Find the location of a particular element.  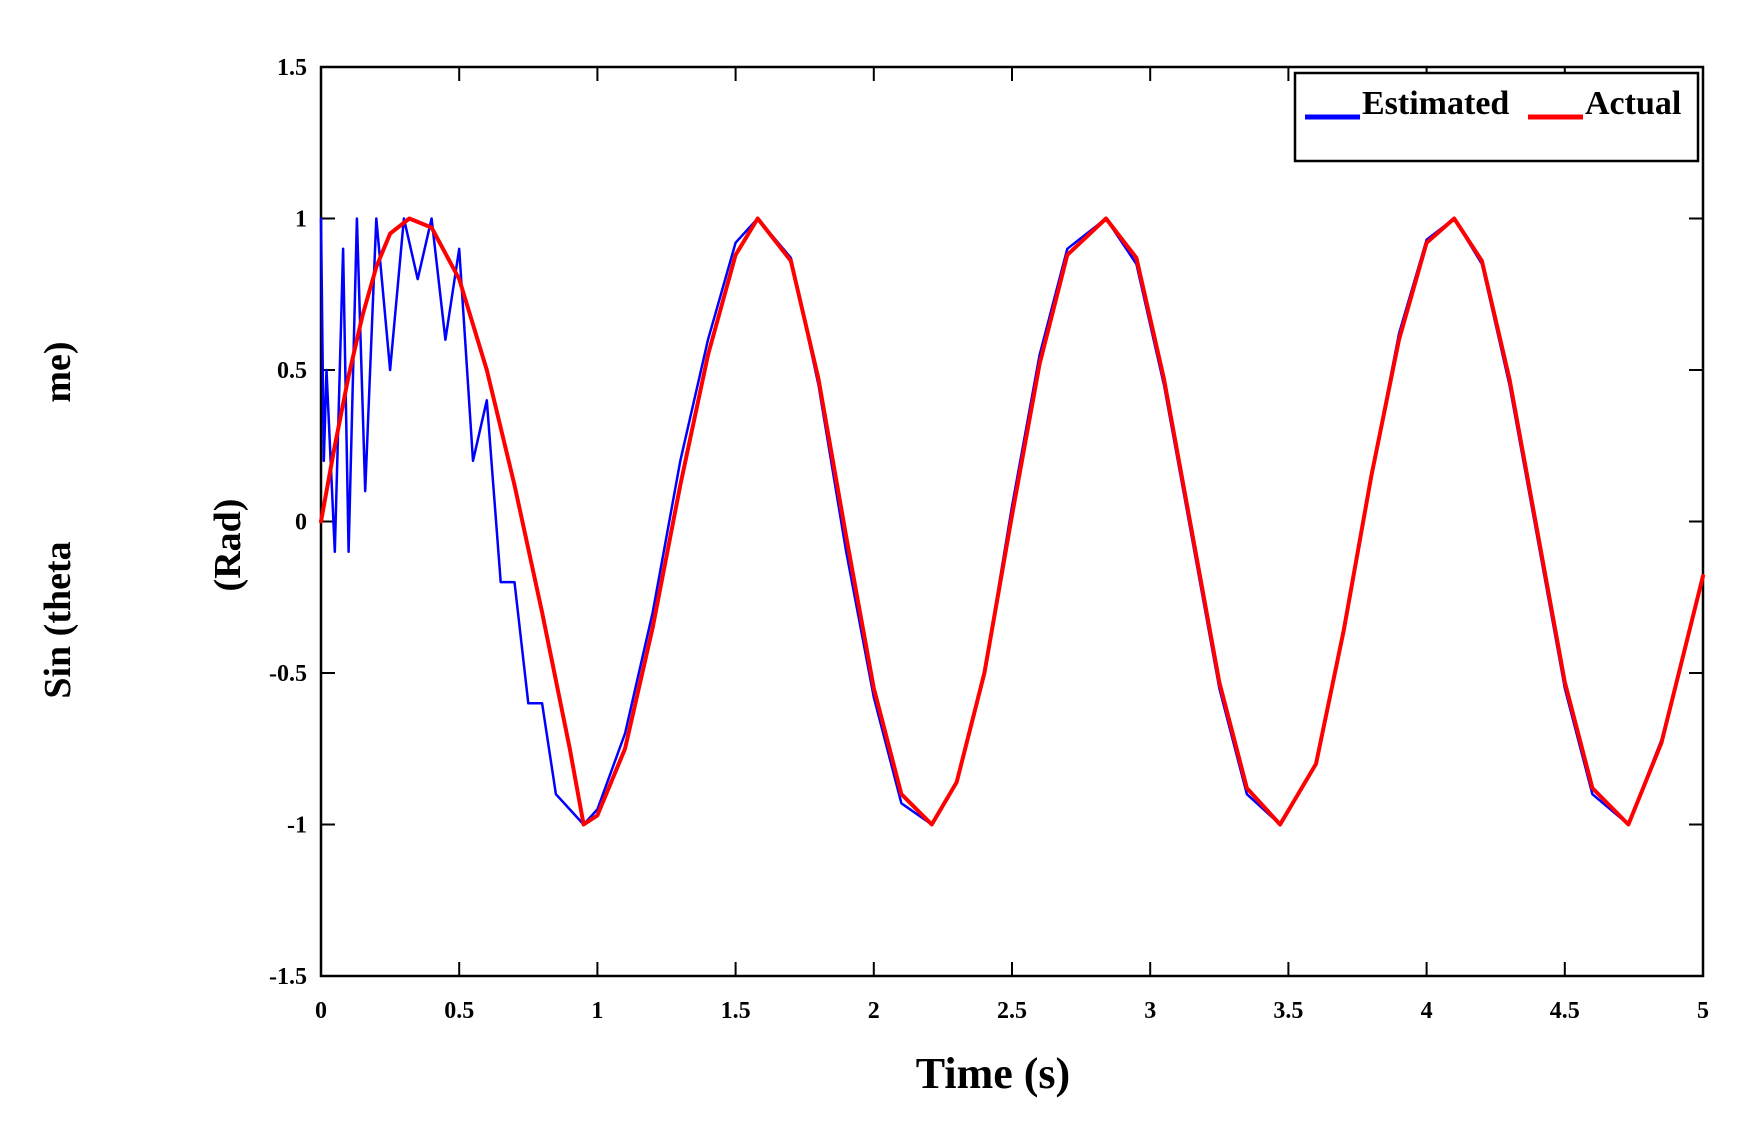

x-axis-label: Time (s) is located at coordinates (993, 1073).